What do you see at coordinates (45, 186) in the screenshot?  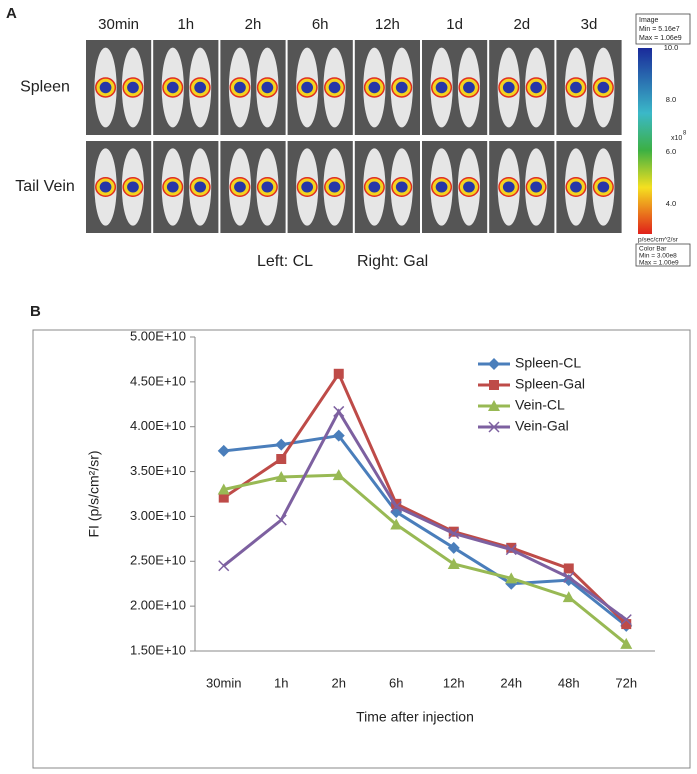 I see `row-label: Tail Vein` at bounding box center [45, 186].